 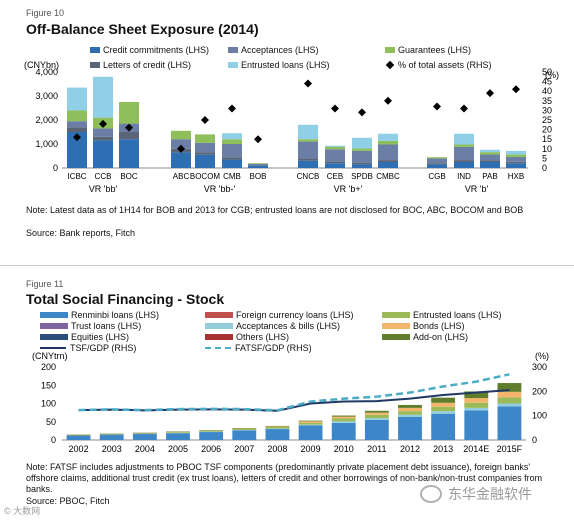 I want to click on fig11-legend-item: Foreign currency loans (LHS), so click(x=279, y=315).